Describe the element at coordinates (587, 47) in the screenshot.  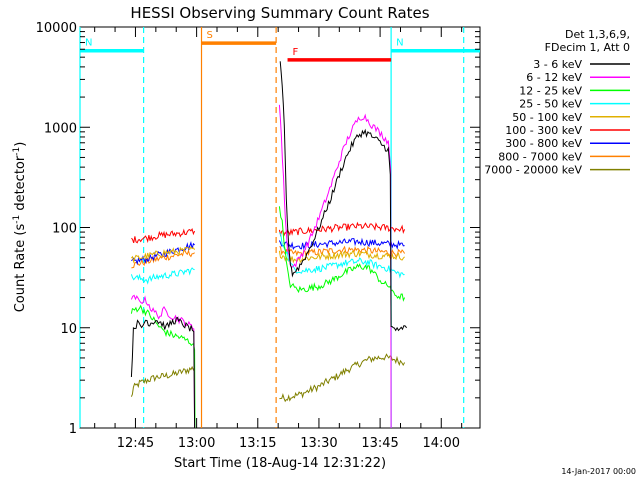
I see `legend-header-line-2: FDecim 1, Att 0` at that location.